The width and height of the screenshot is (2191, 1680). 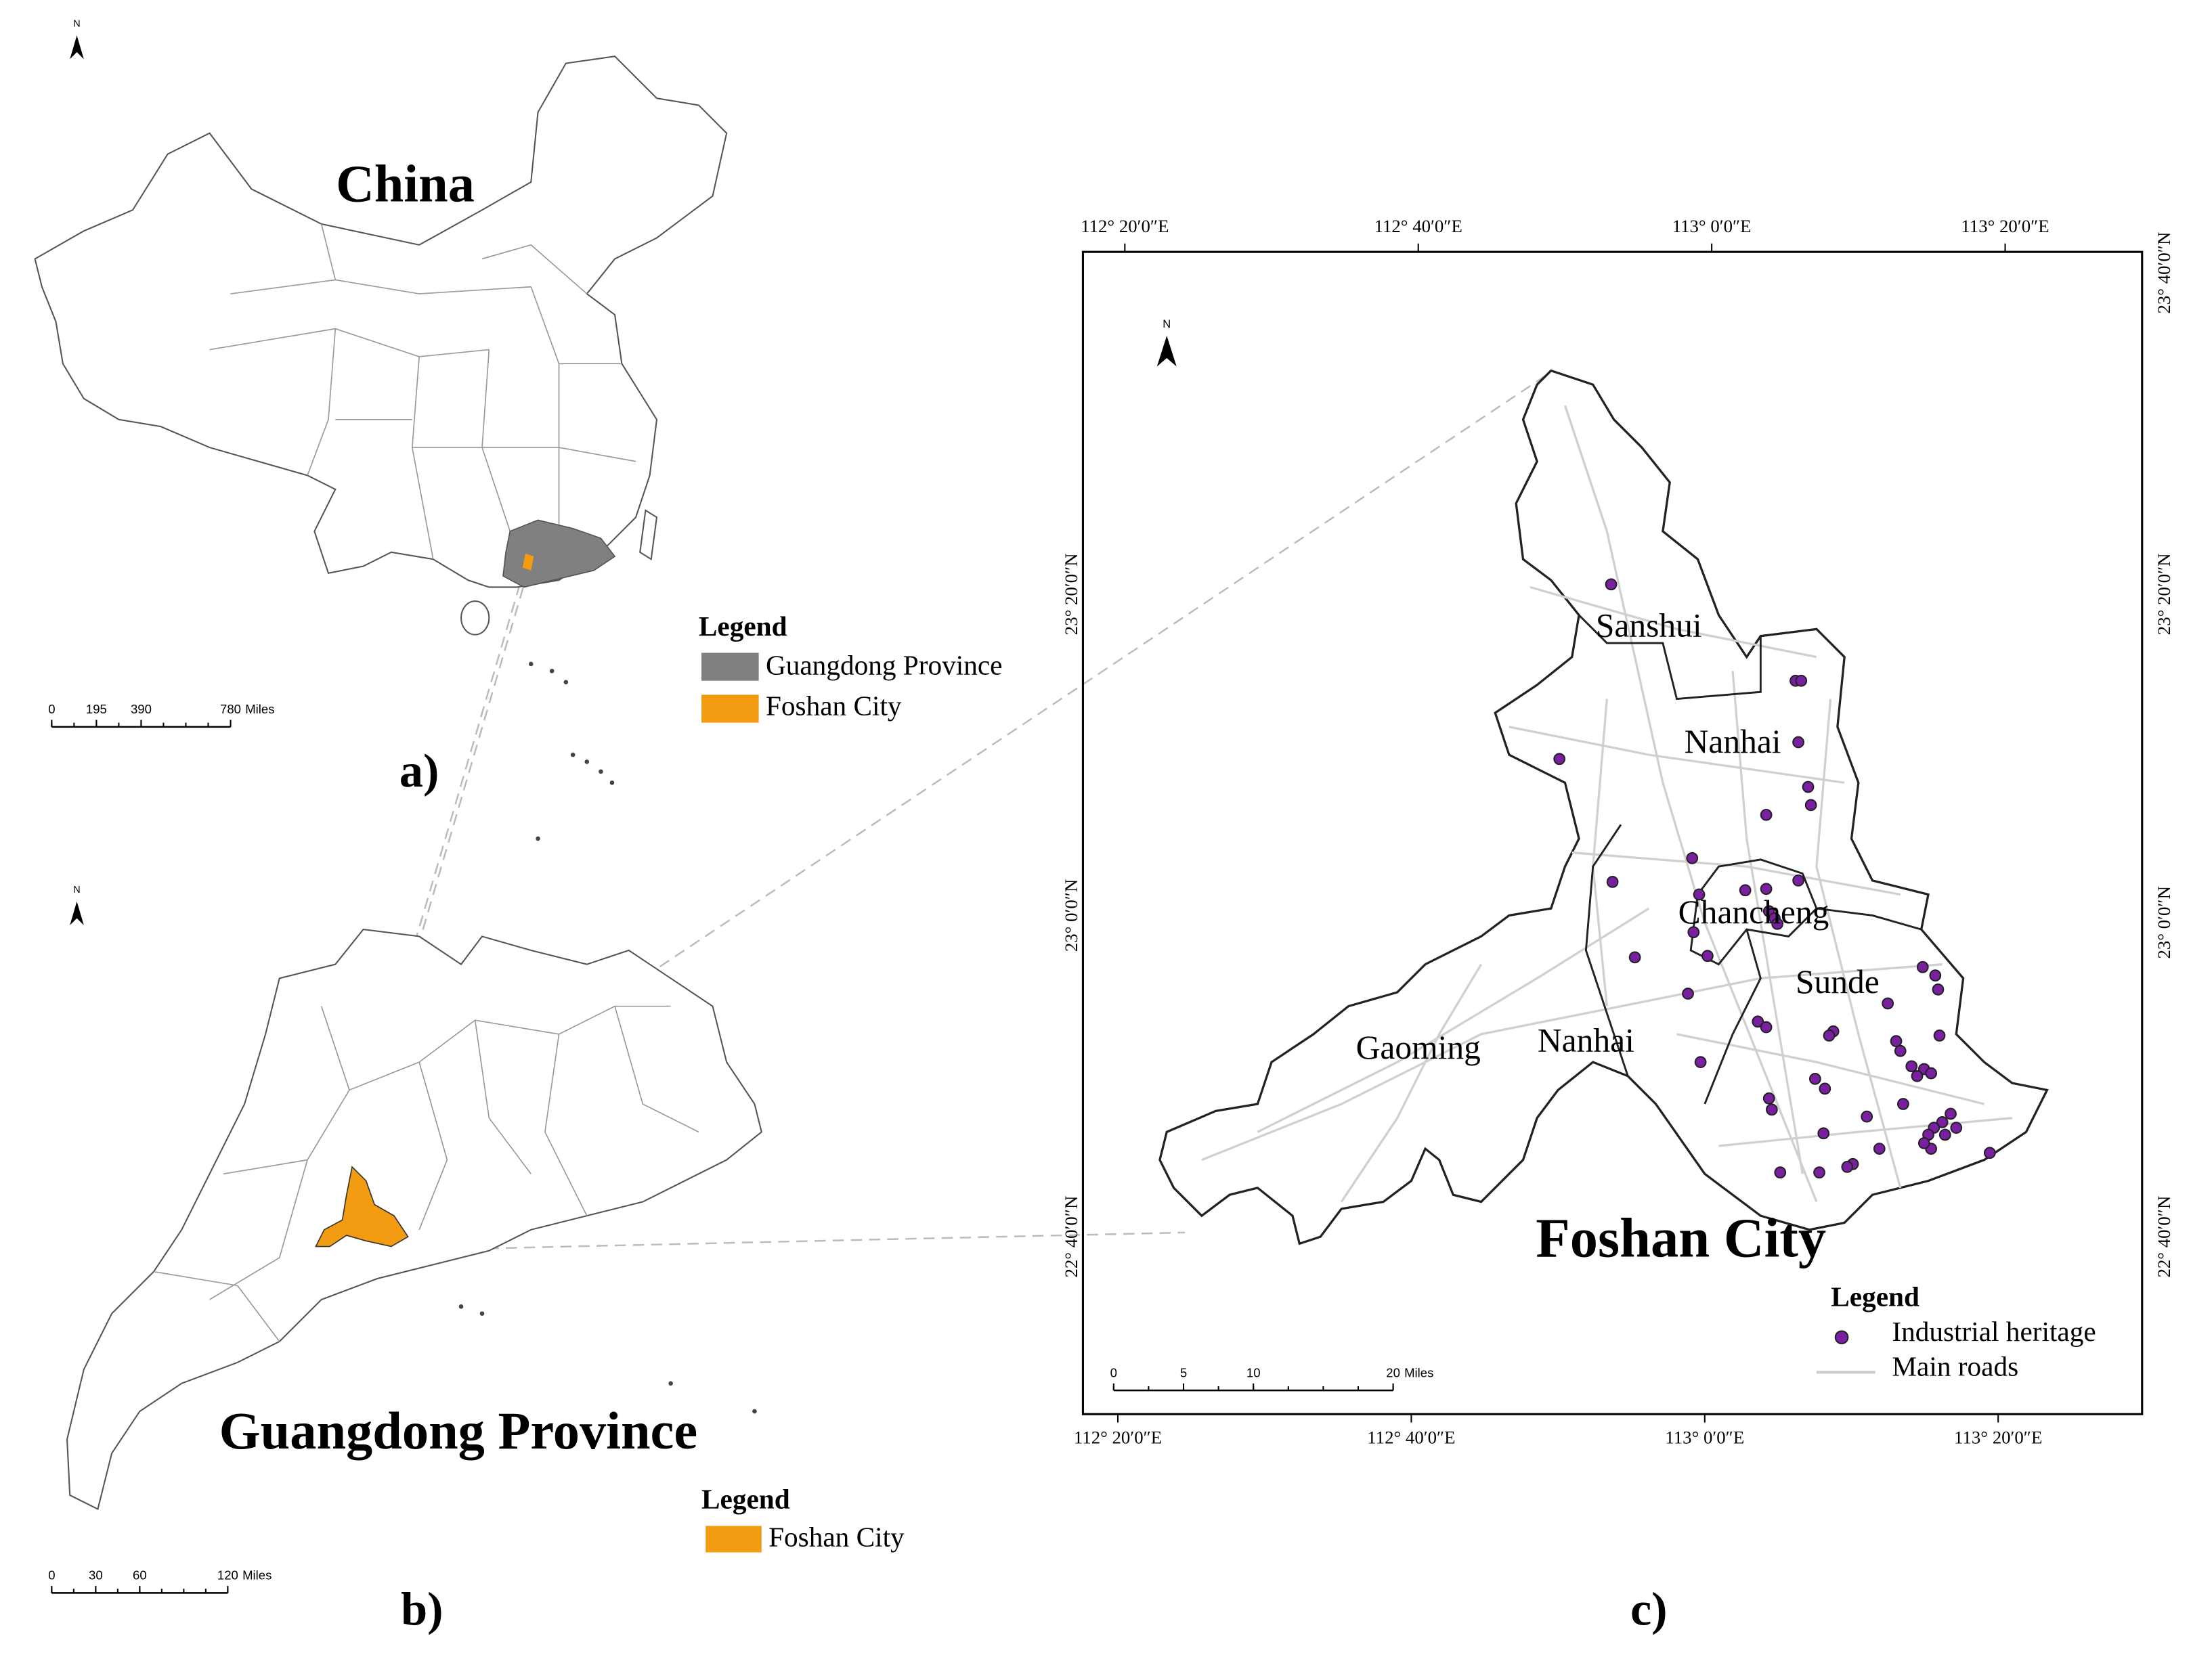 I want to click on scale-label: 60, so click(x=140, y=1576).